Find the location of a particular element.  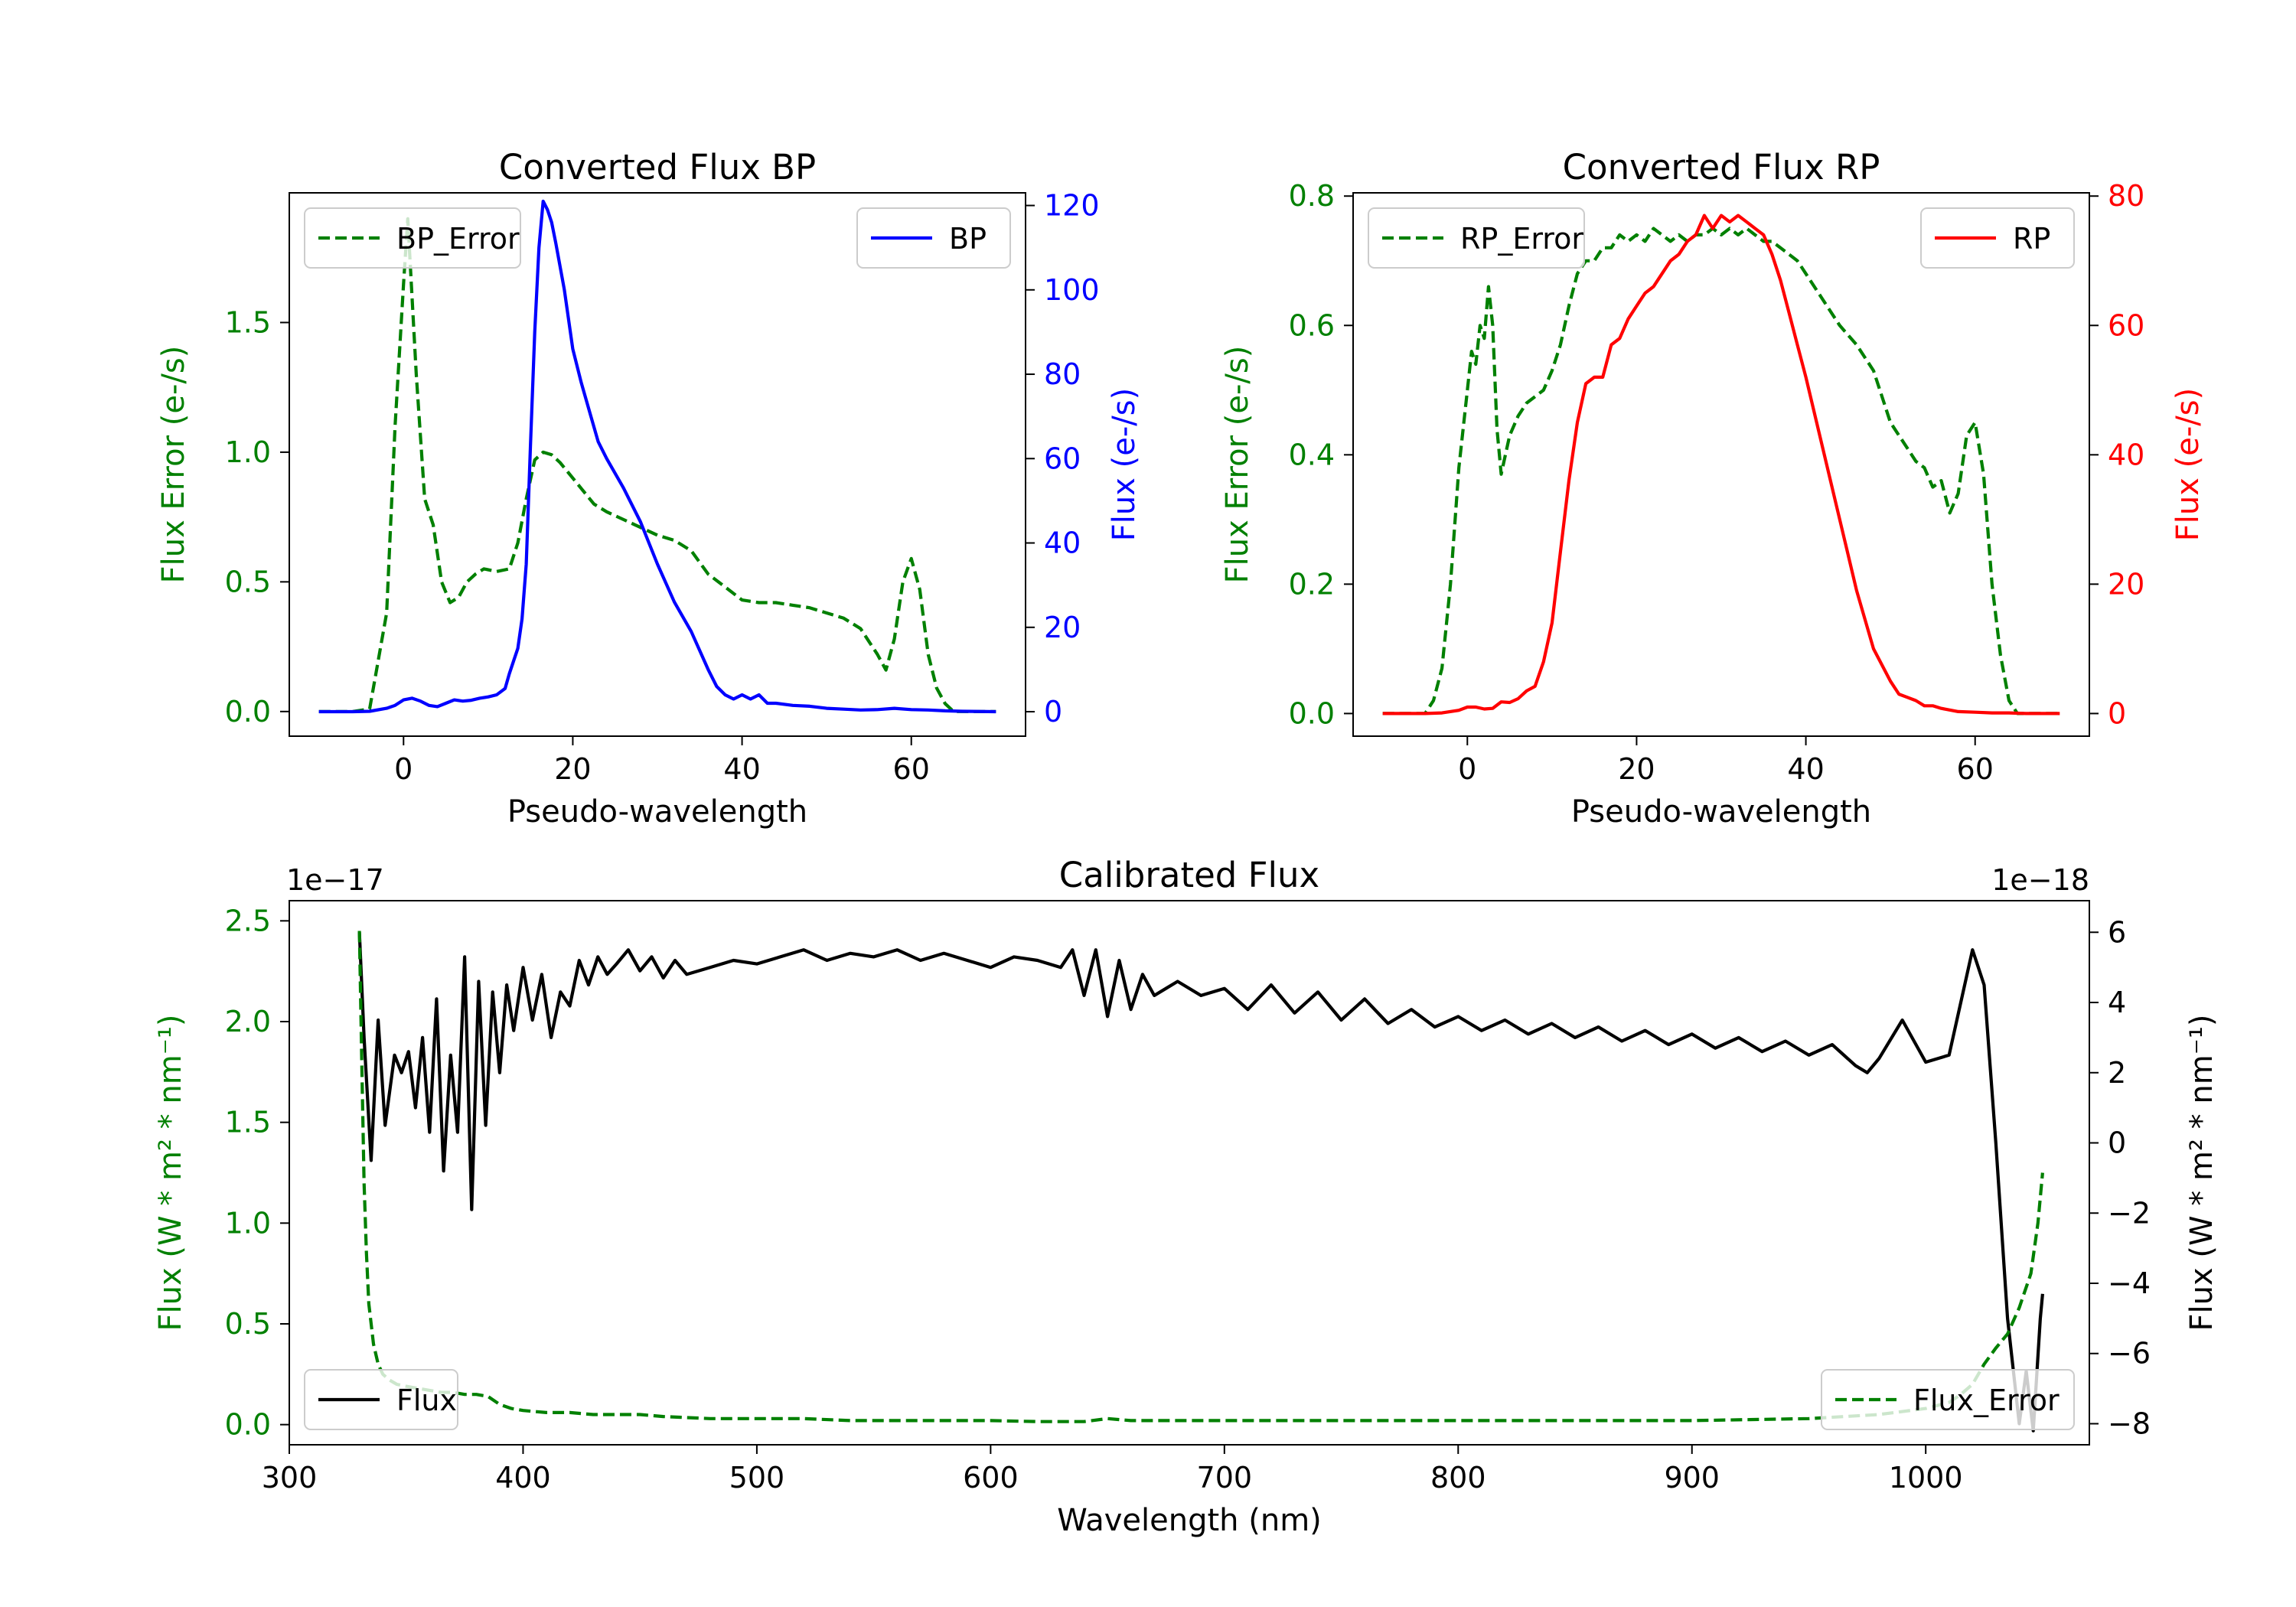

y-right-axis-label: Flux (W * m² * nm⁻¹) is located at coordinates (2201, 1173).